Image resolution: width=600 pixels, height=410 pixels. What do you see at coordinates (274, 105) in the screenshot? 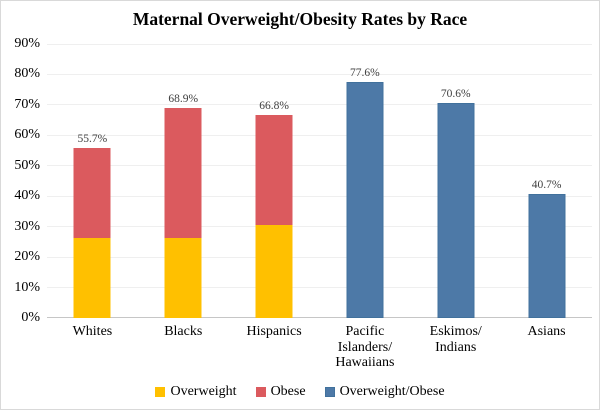
I see `bar-value-label: 66.8%` at bounding box center [274, 105].